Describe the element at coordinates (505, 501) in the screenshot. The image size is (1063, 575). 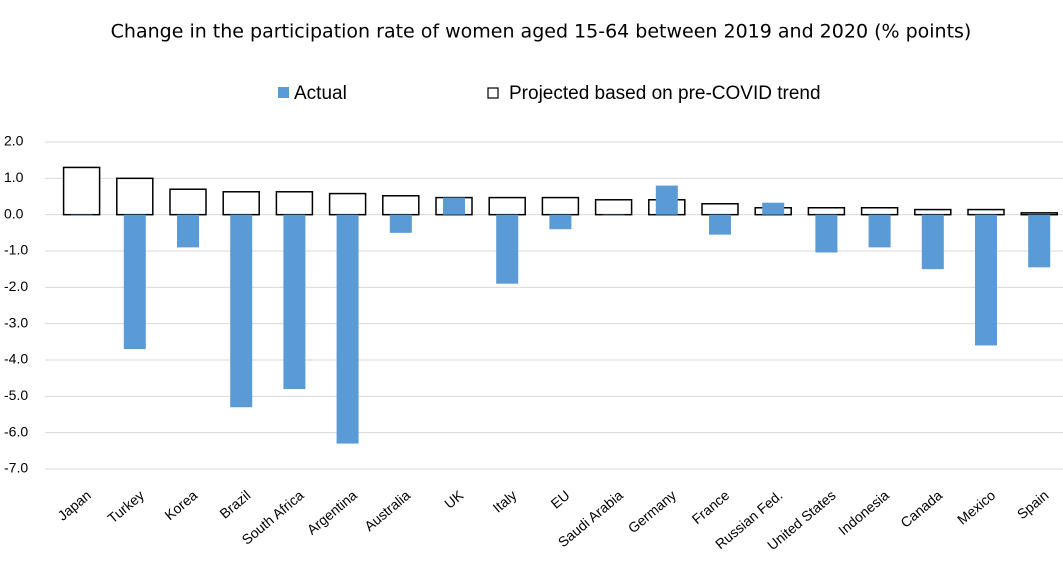
I see `x-tick-label: Italy` at that location.